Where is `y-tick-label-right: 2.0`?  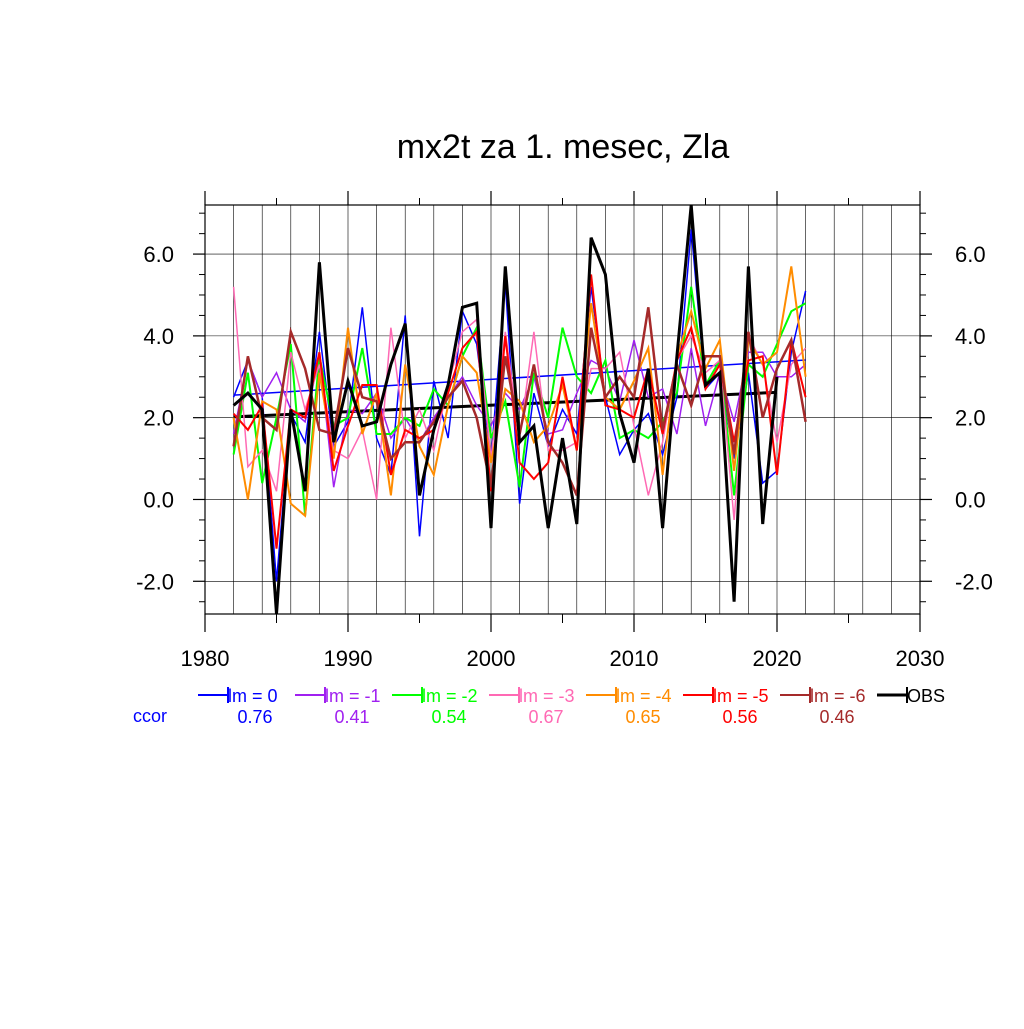 y-tick-label-right: 2.0 is located at coordinates (970, 418).